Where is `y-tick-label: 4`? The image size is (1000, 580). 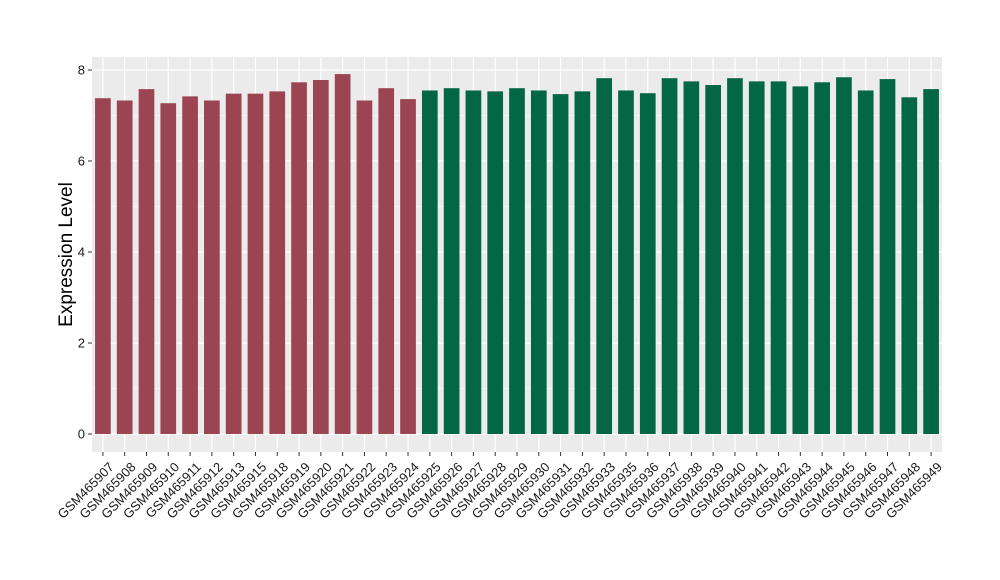
y-tick-label: 4 is located at coordinates (81, 252).